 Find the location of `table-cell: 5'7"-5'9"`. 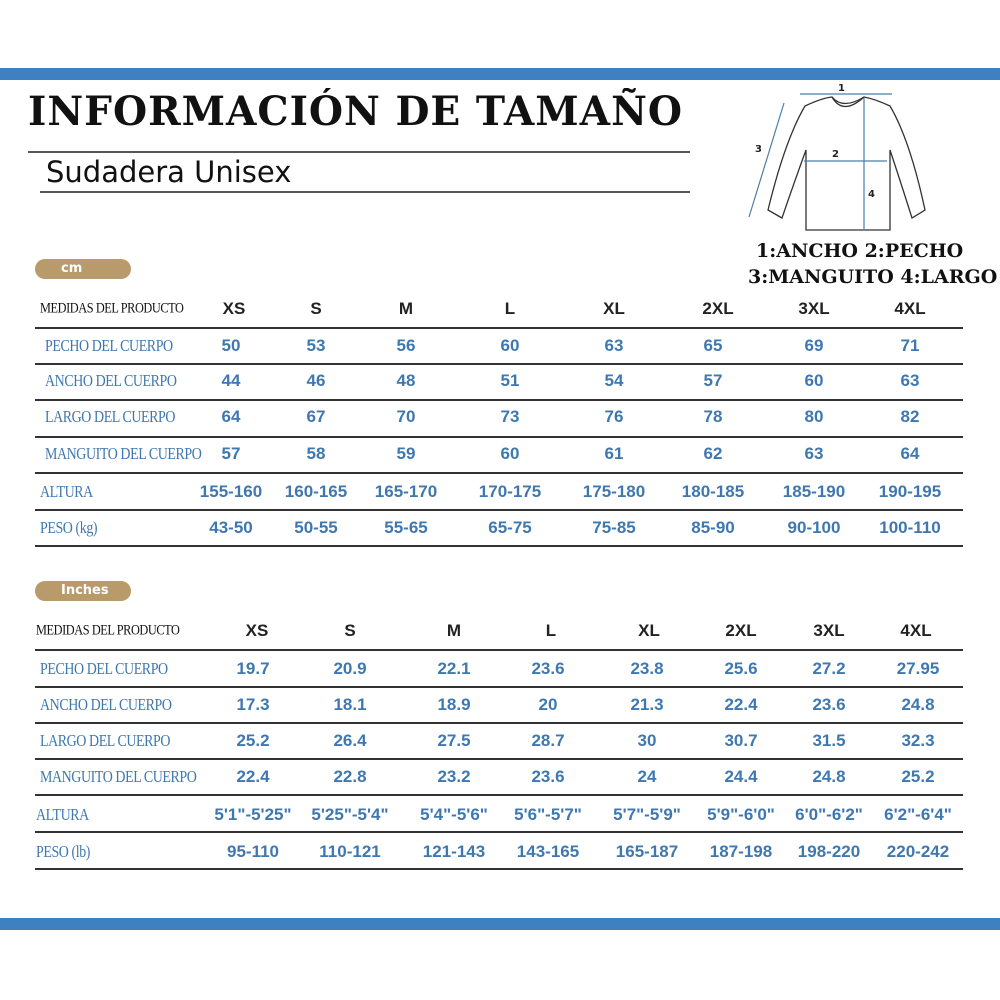

table-cell: 5'7"-5'9" is located at coordinates (647, 814).